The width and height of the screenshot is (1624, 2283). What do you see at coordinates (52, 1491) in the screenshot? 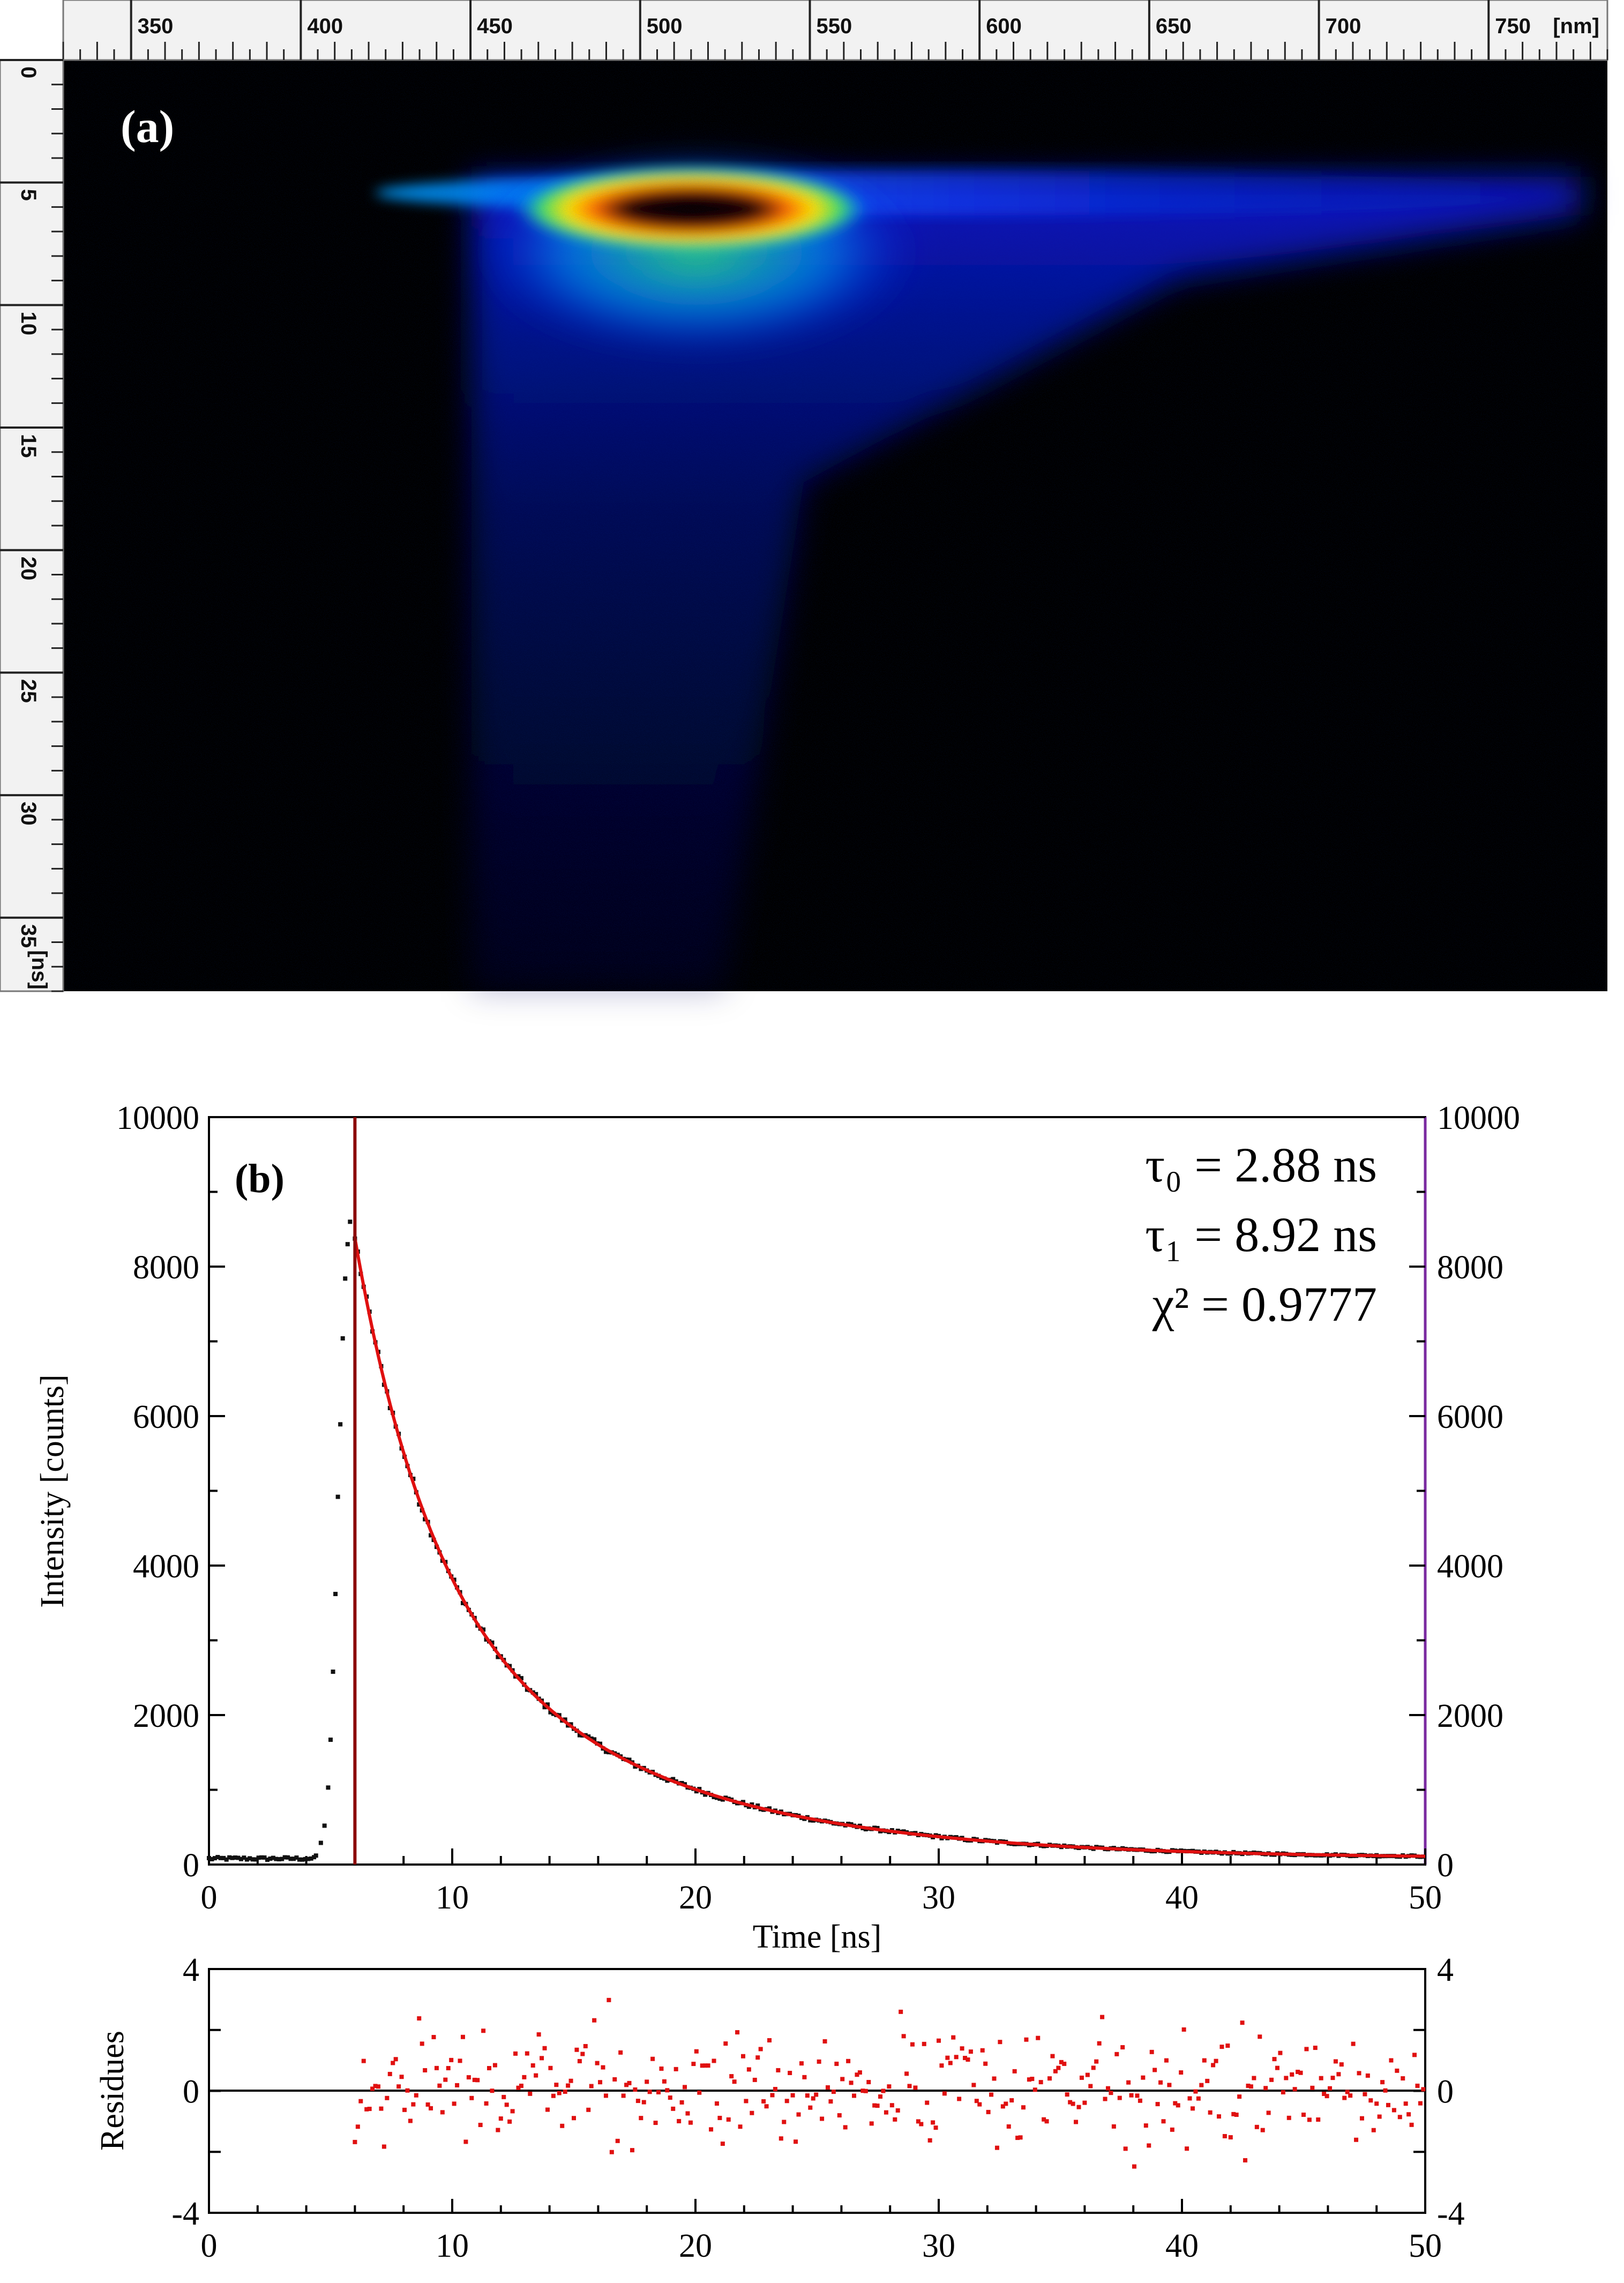
I see `decay-y-axis-label: Intensity [counts]` at bounding box center [52, 1491].